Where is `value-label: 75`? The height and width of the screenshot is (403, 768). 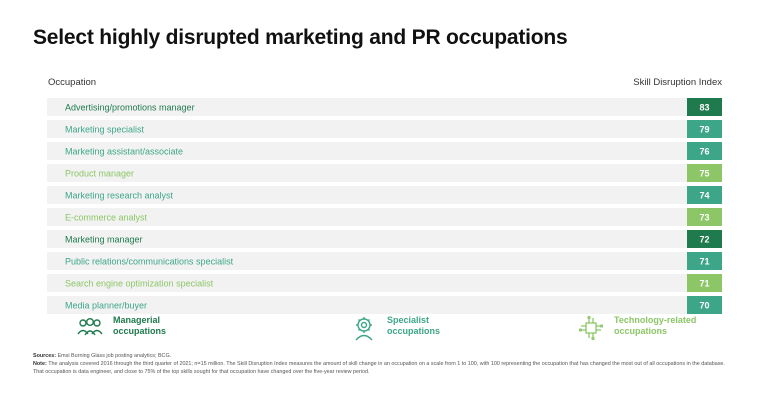
value-label: 75 is located at coordinates (704, 174).